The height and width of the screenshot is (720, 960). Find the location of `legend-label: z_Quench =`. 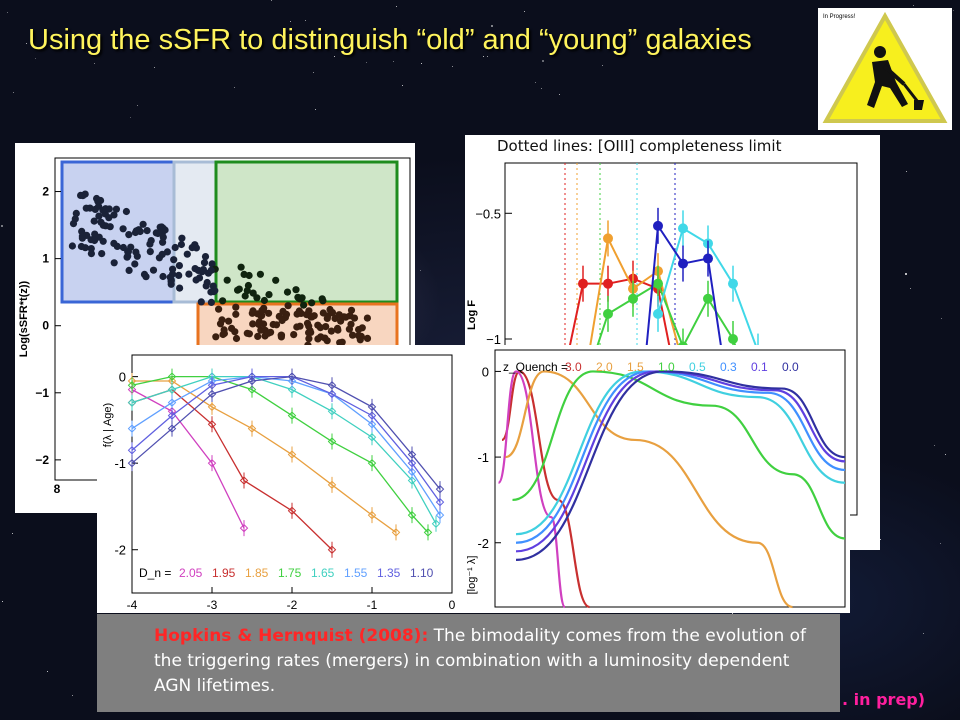

legend-label: z_Quench = is located at coordinates (535, 367).